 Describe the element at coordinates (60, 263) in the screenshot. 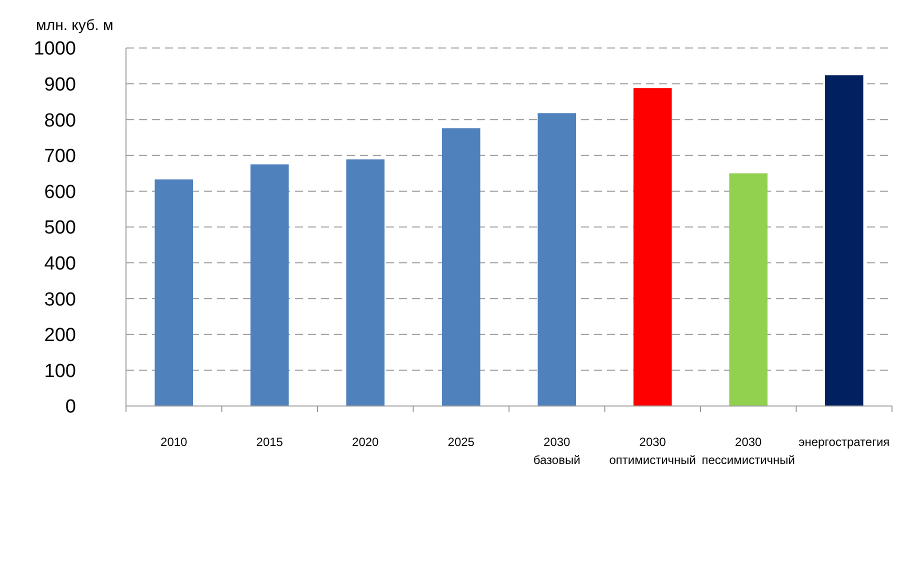

I see `y-tick-label: 400` at that location.